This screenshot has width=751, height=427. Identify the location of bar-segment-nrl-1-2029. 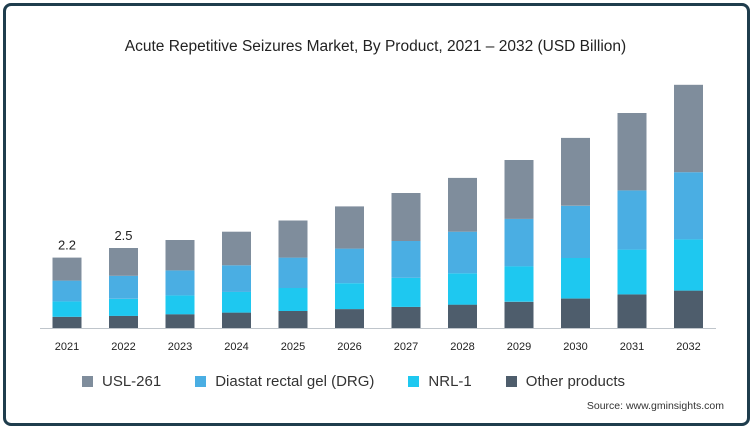
(519, 284).